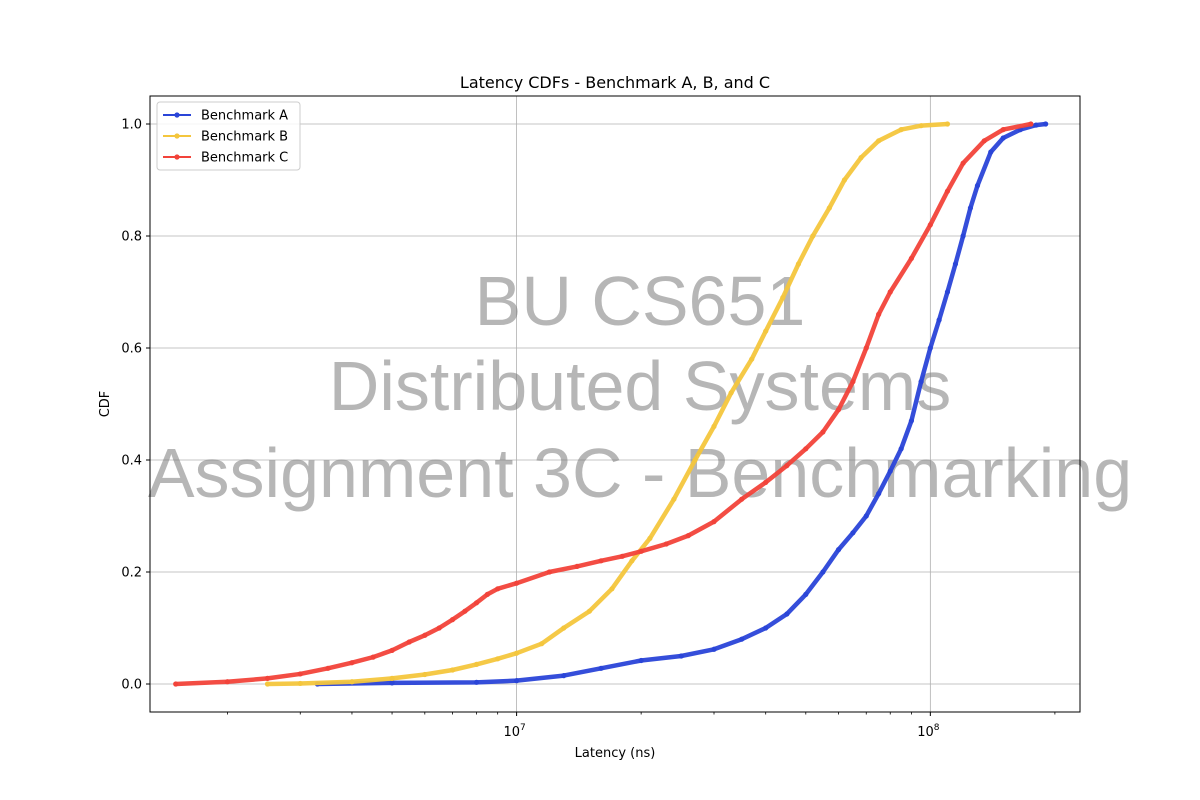 This screenshot has height=800, width=1200. I want to click on y-tick-label: 1.0, so click(131, 125).